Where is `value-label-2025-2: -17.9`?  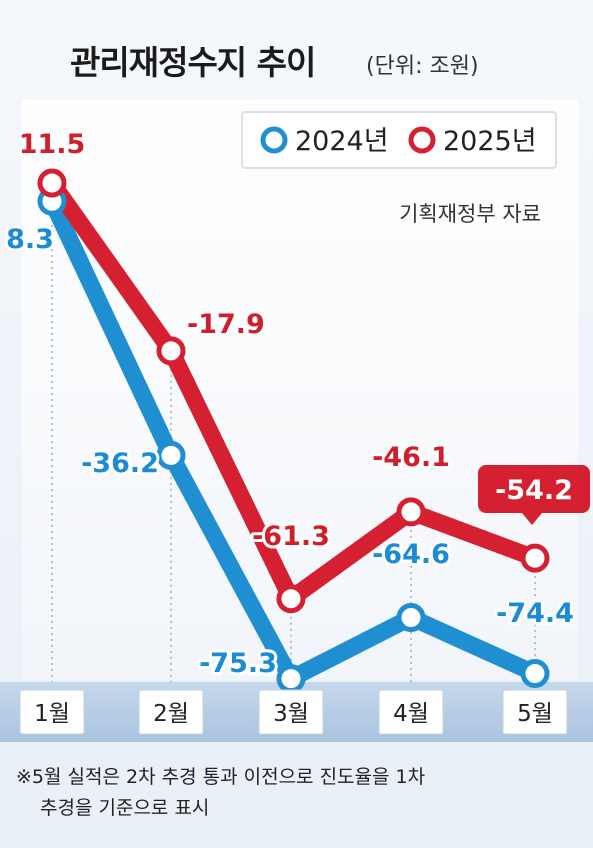 value-label-2025-2: -17.9 is located at coordinates (226, 324).